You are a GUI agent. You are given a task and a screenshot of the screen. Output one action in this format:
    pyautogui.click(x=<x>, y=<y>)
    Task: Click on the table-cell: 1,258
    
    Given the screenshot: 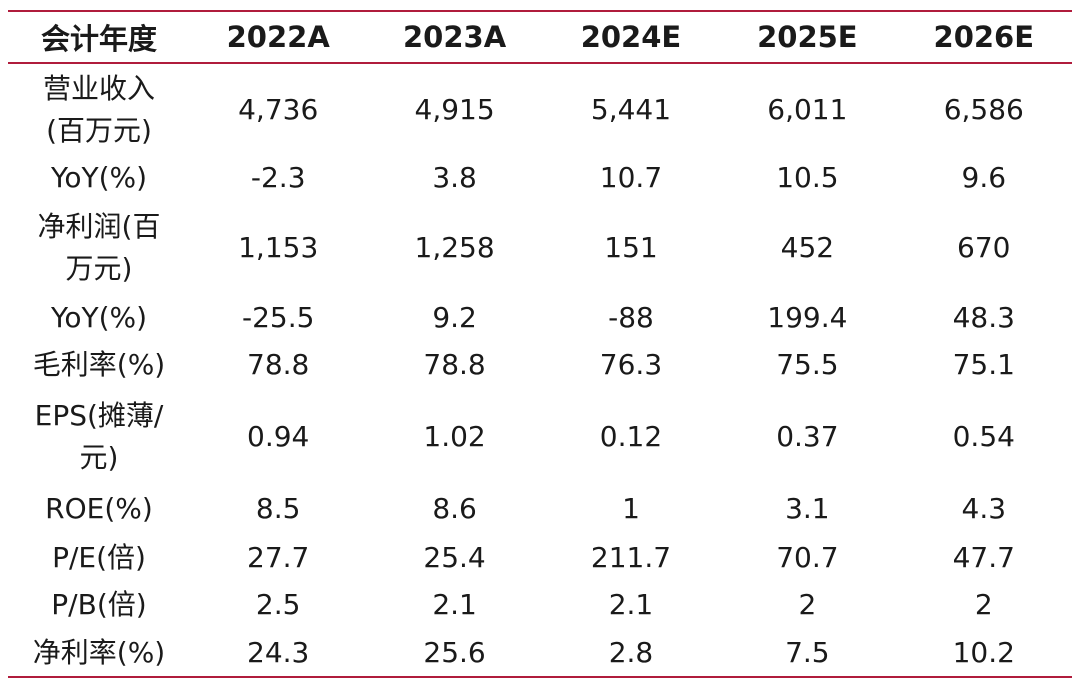 What is the action you would take?
    pyautogui.click(x=454, y=247)
    